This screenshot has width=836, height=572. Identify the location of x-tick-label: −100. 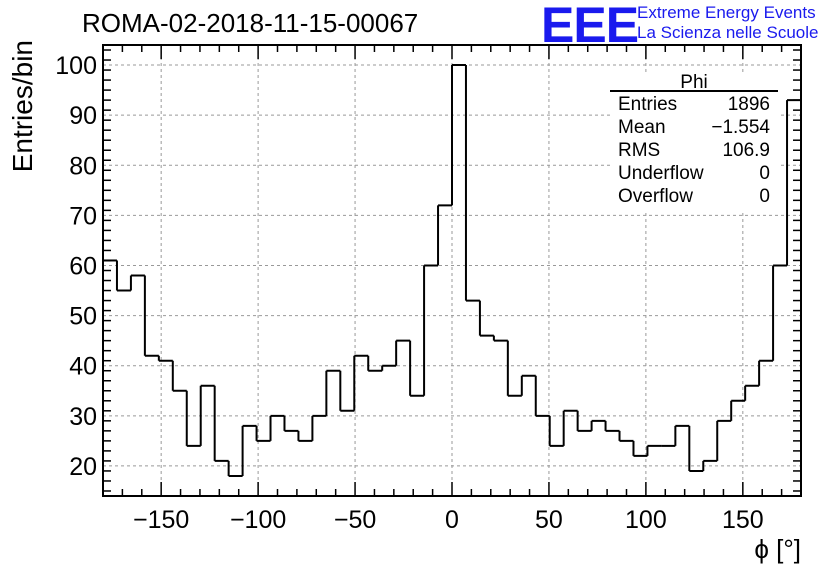
(258, 520).